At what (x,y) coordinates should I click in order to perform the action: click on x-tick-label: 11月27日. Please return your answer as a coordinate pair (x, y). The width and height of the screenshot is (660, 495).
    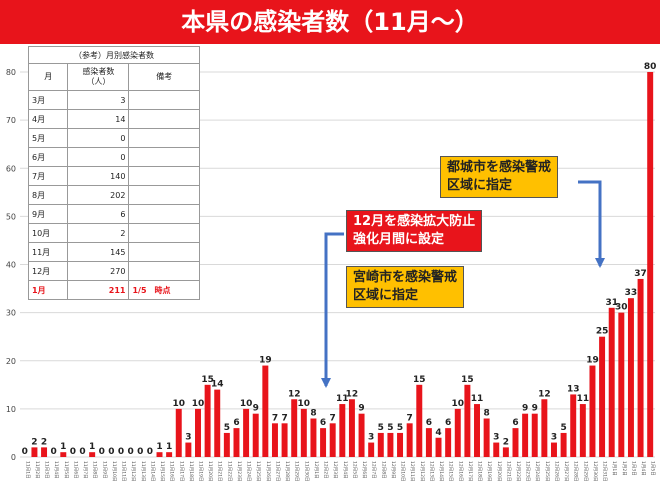
    Looking at the image, I should click on (277, 471).